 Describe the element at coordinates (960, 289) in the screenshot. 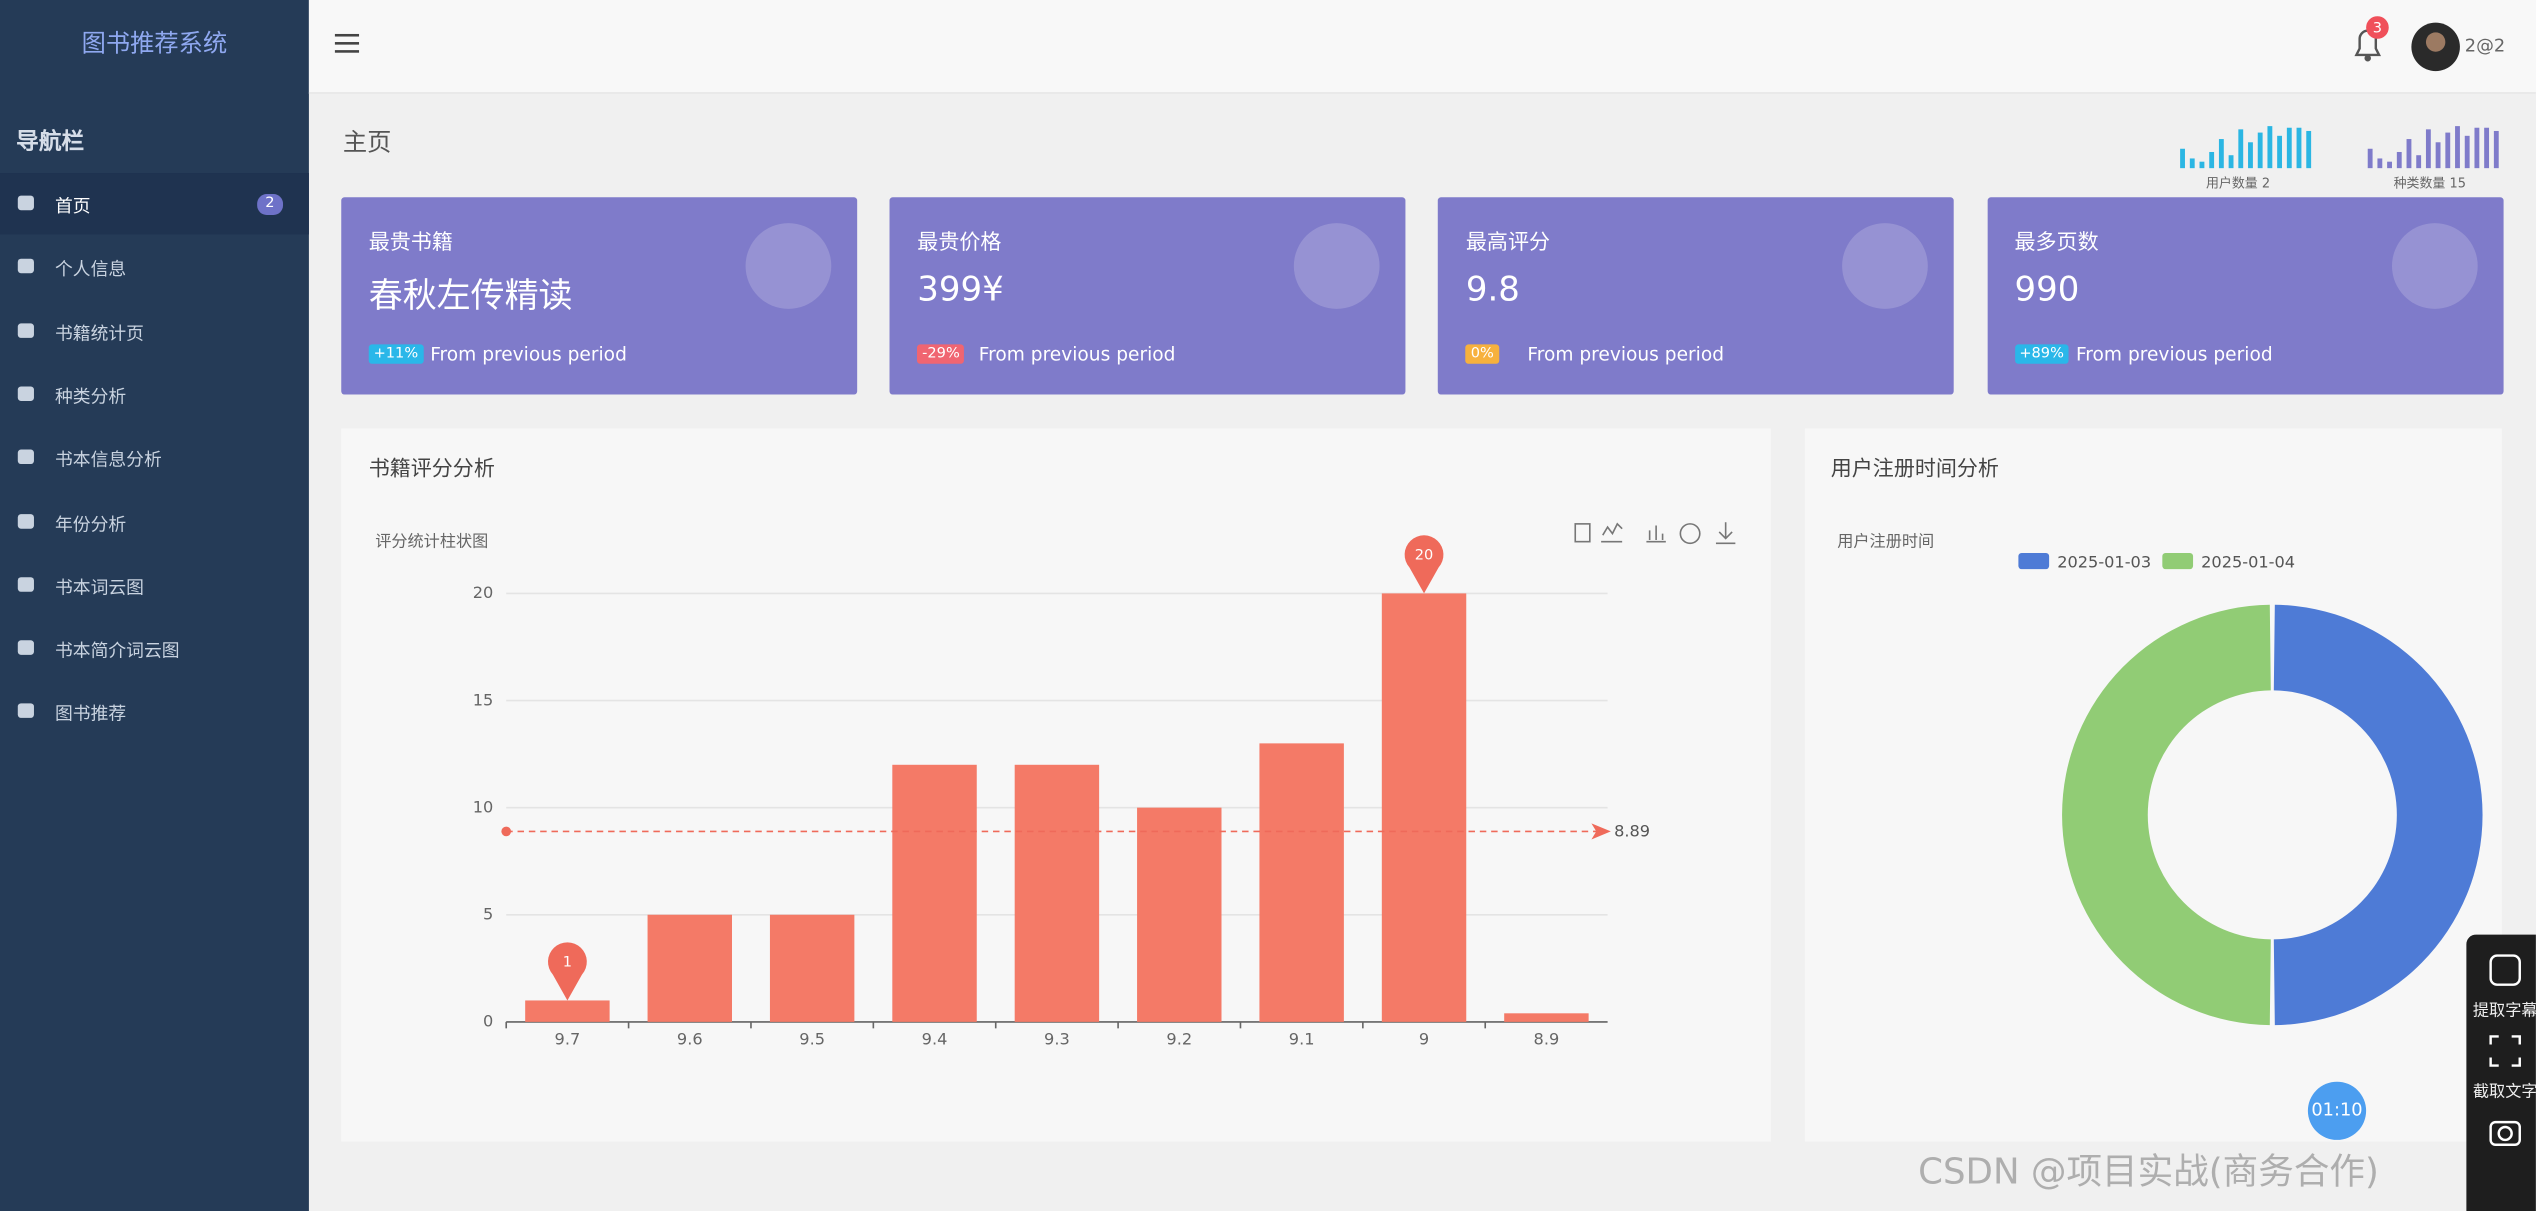

I see `card-value: 399¥` at that location.